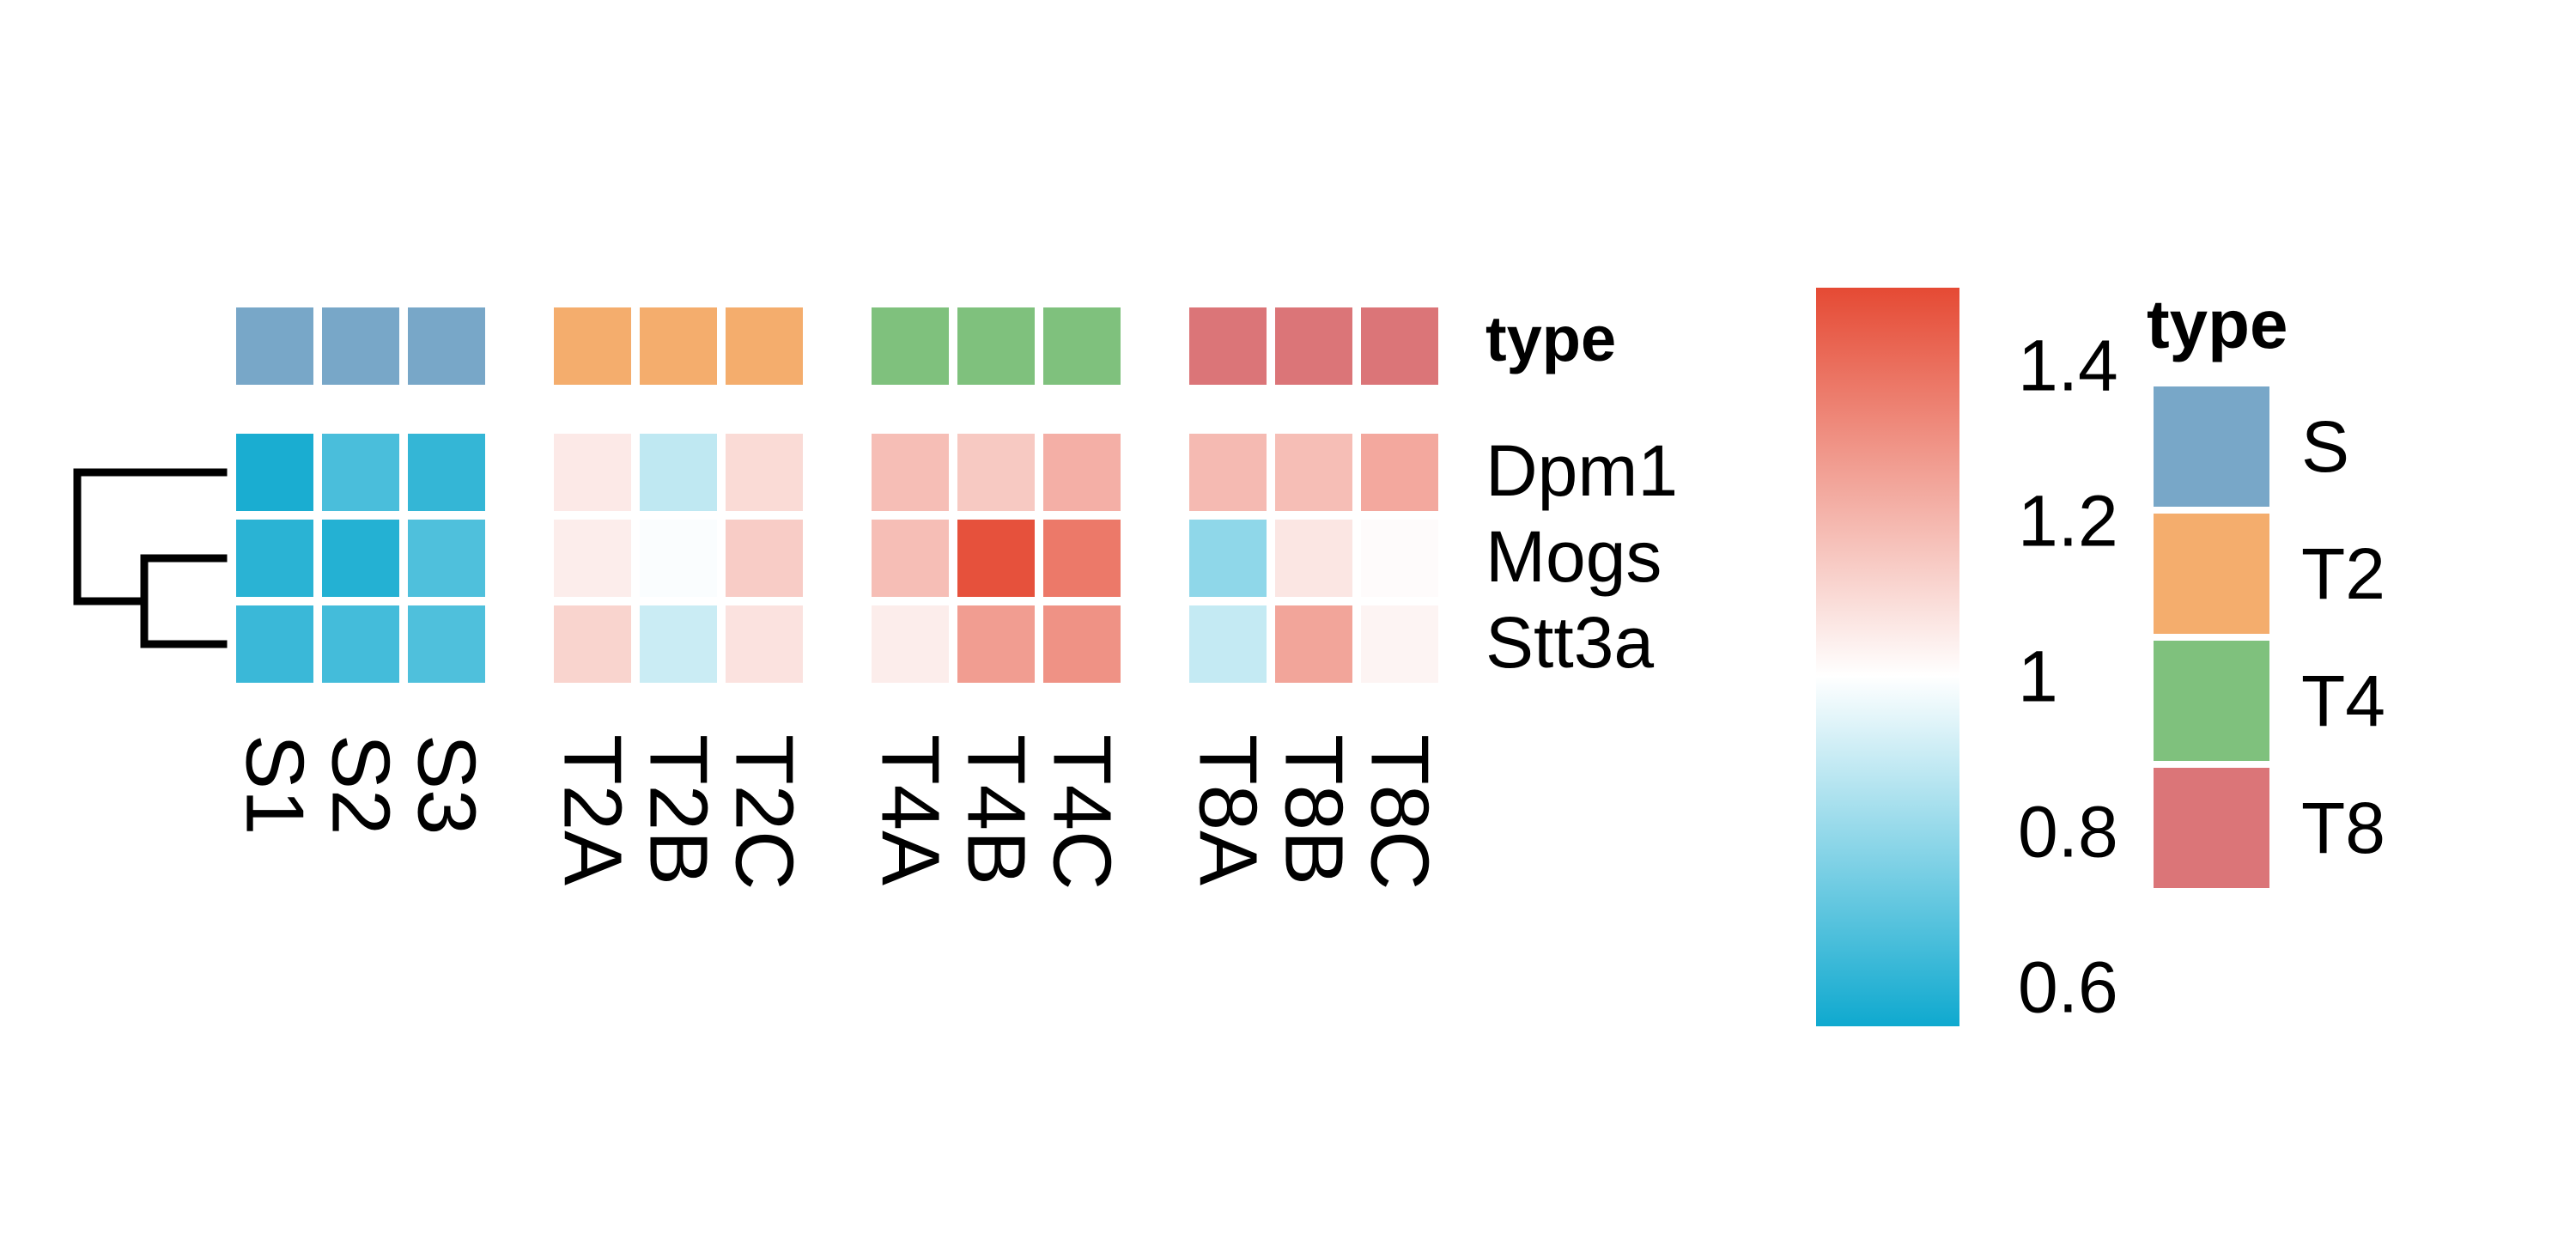  I want to click on color-scale-legend: 1.4 1.2 1 0.8 0.6, so click(1967, 658).